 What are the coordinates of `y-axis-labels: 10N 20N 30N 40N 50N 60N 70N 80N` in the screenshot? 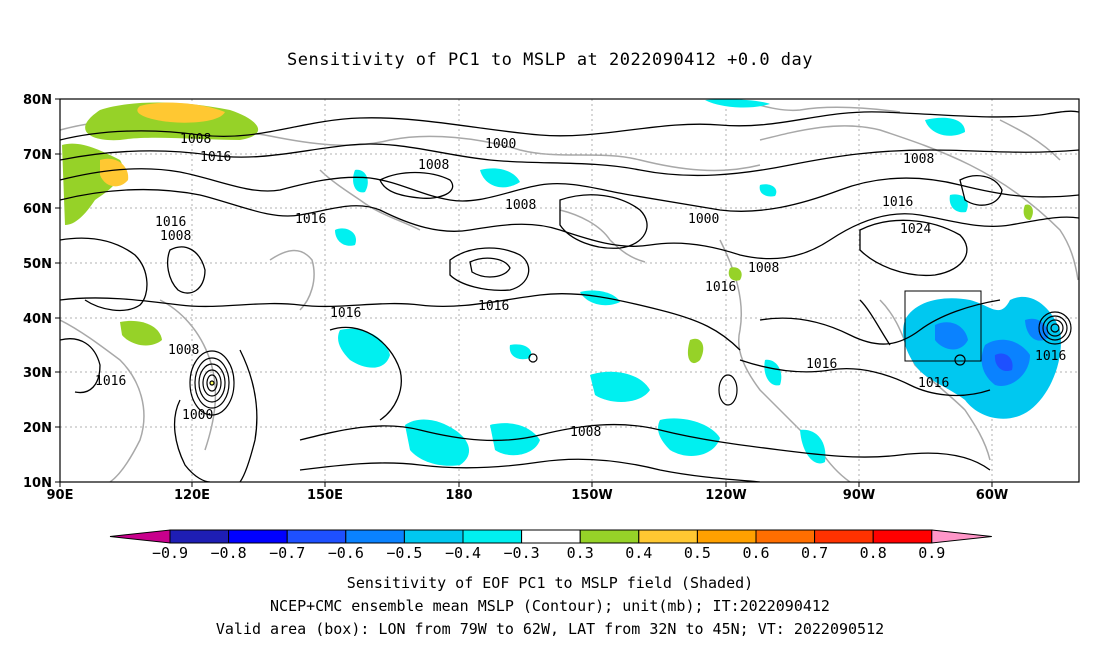 It's located at (37, 292).